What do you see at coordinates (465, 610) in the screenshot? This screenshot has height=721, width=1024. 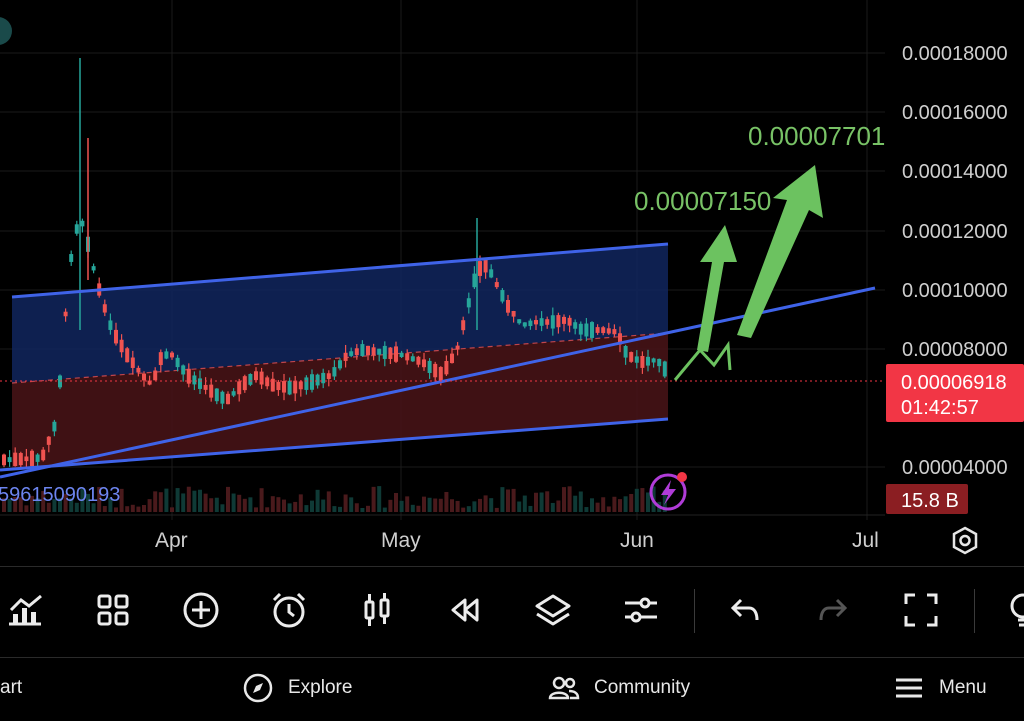 I see `replay-icon` at bounding box center [465, 610].